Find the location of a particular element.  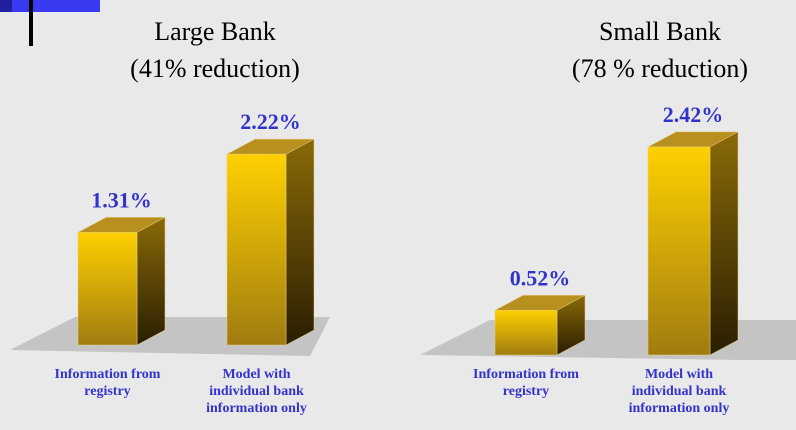

decor-bar is located at coordinates (31, 23).